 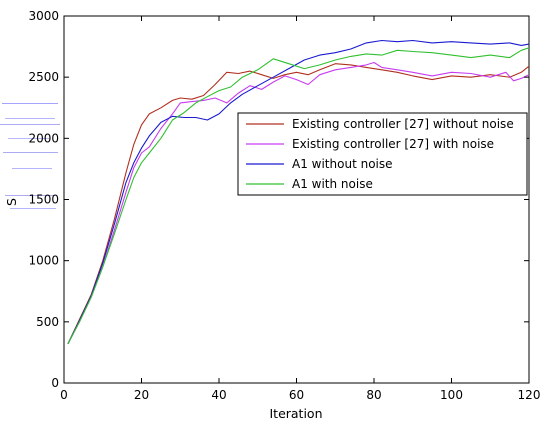 I want to click on legend-box, so click(x=382, y=154).